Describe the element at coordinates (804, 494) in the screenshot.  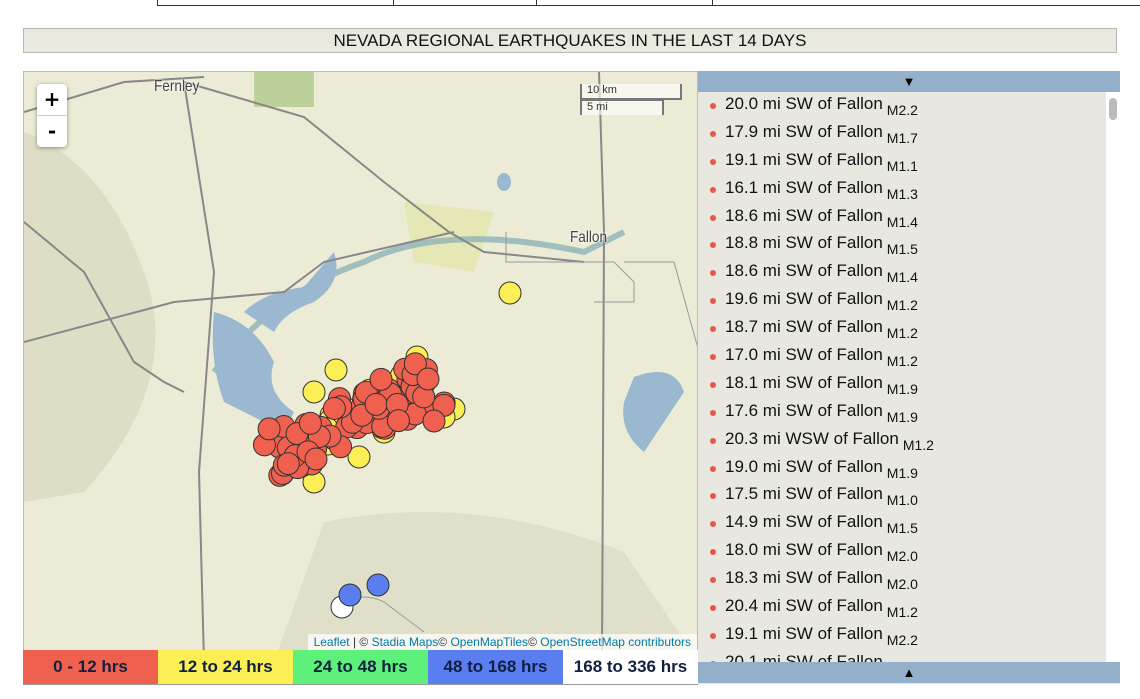
I see `quake-location: 17.5 mi SW of Fallon` at that location.